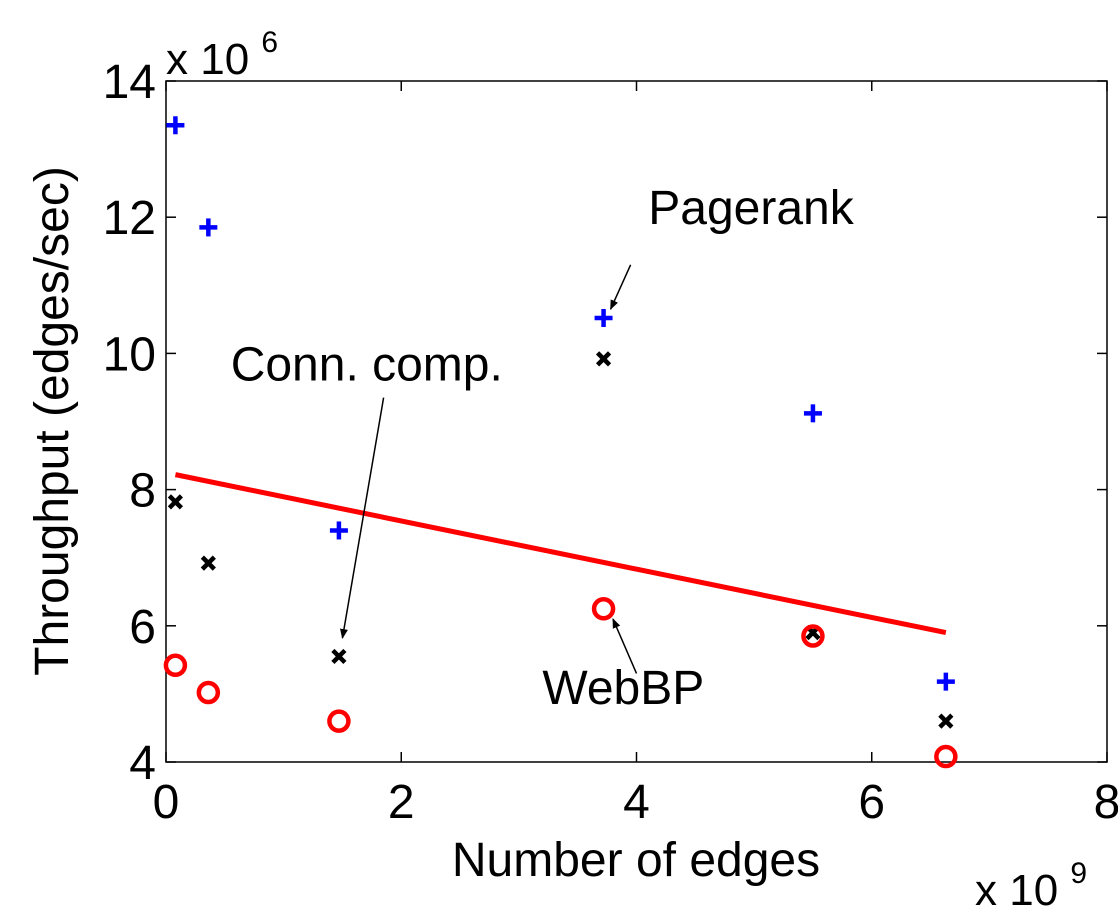  Describe the element at coordinates (401, 802) in the screenshot. I see `x-tick-label: 2` at that location.